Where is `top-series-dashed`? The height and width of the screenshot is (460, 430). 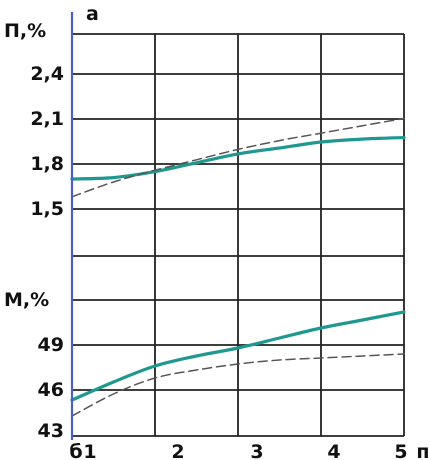 top-series-dashed is located at coordinates (238, 157).